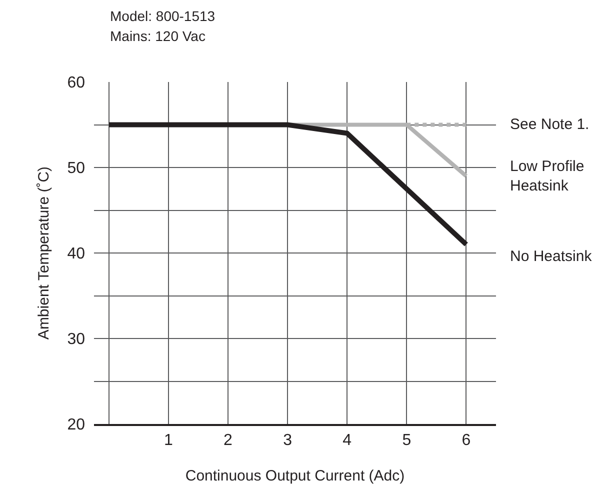 The image size is (610, 494). What do you see at coordinates (76, 83) in the screenshot?
I see `y-tick-label: 60` at bounding box center [76, 83].